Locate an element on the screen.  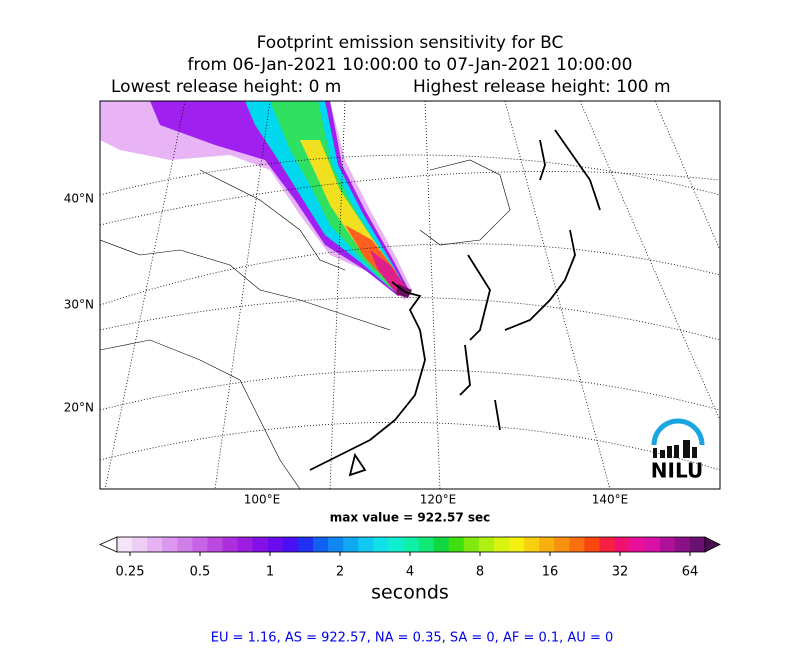
colorbar-label: seconds is located at coordinates (410, 593).